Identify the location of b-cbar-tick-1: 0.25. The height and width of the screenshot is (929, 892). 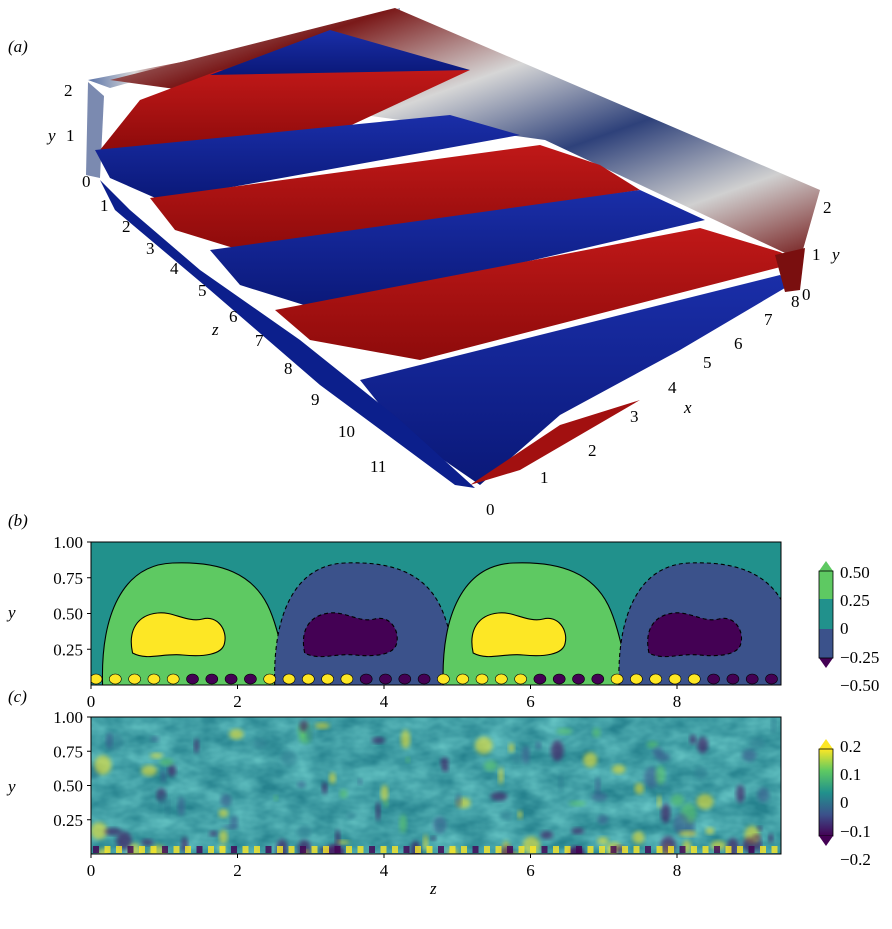
(855, 600).